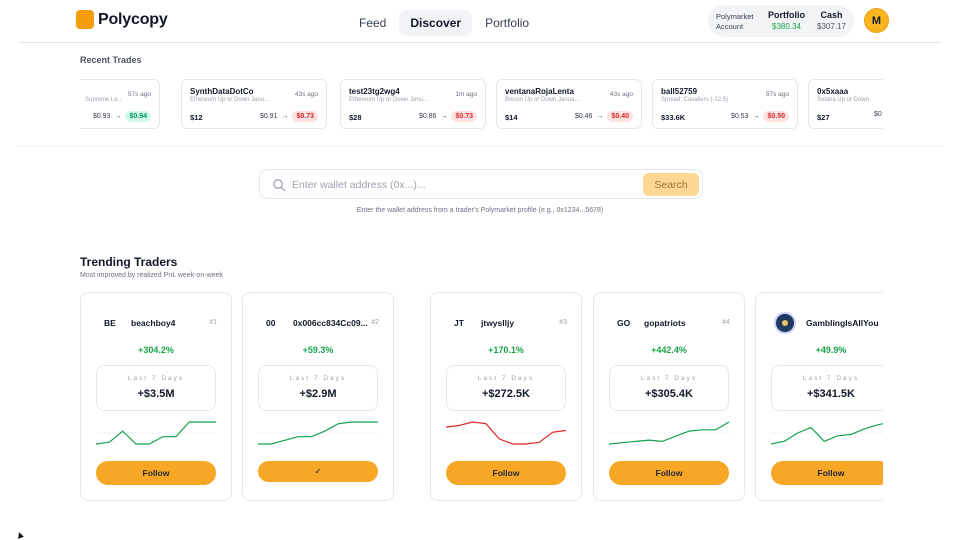 The image size is (960, 540). Describe the element at coordinates (466, 94) in the screenshot. I see `trade-time: 1m ago` at that location.